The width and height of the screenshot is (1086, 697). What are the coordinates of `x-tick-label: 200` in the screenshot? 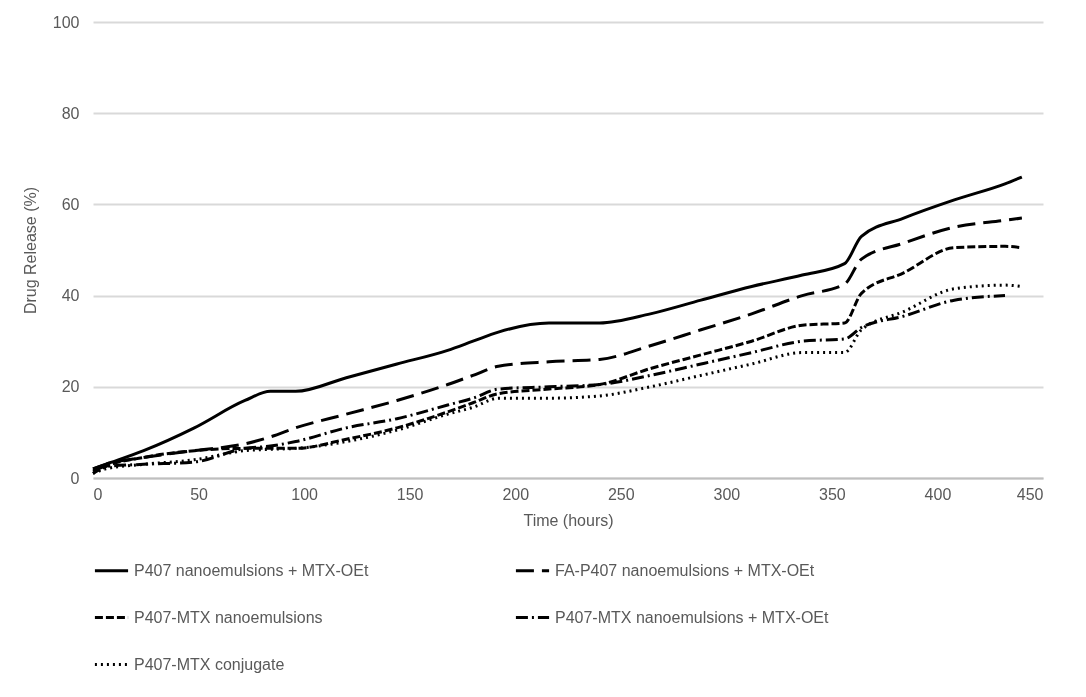 It's located at (516, 494).